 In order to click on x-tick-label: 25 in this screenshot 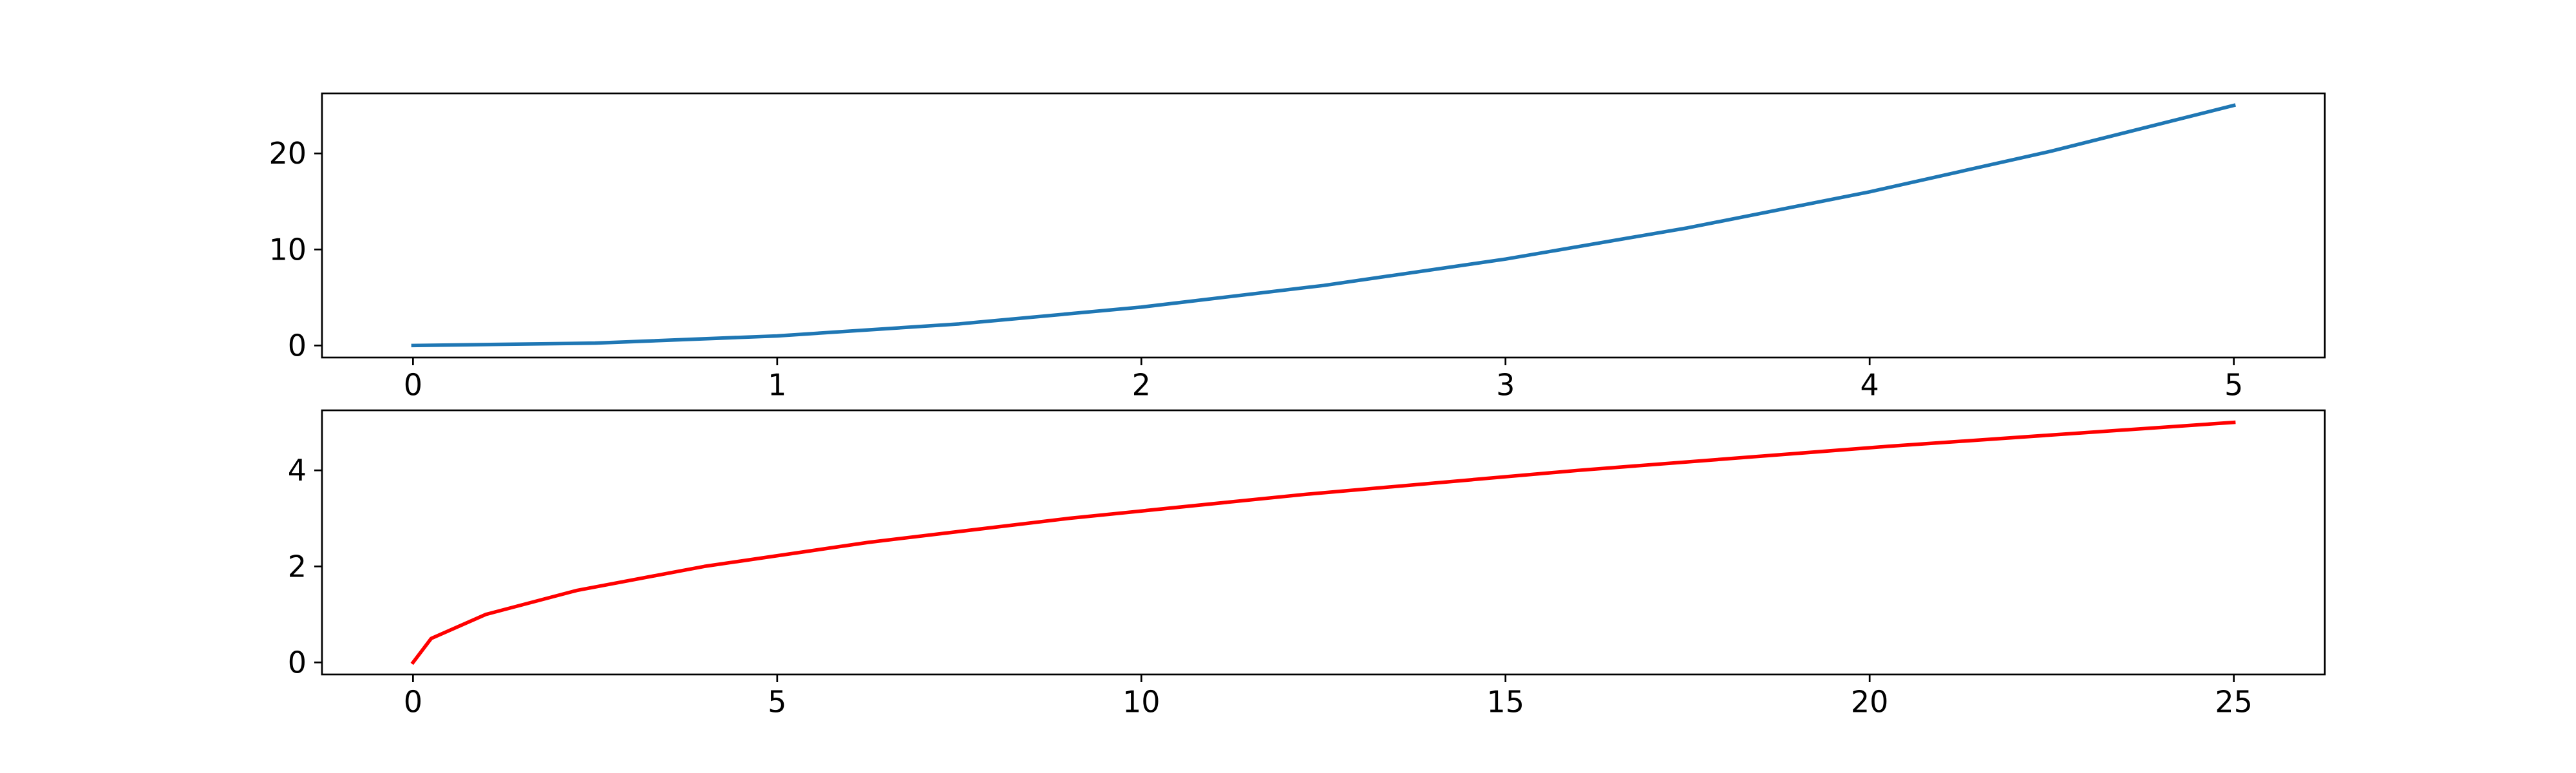, I will do `click(2234, 701)`.